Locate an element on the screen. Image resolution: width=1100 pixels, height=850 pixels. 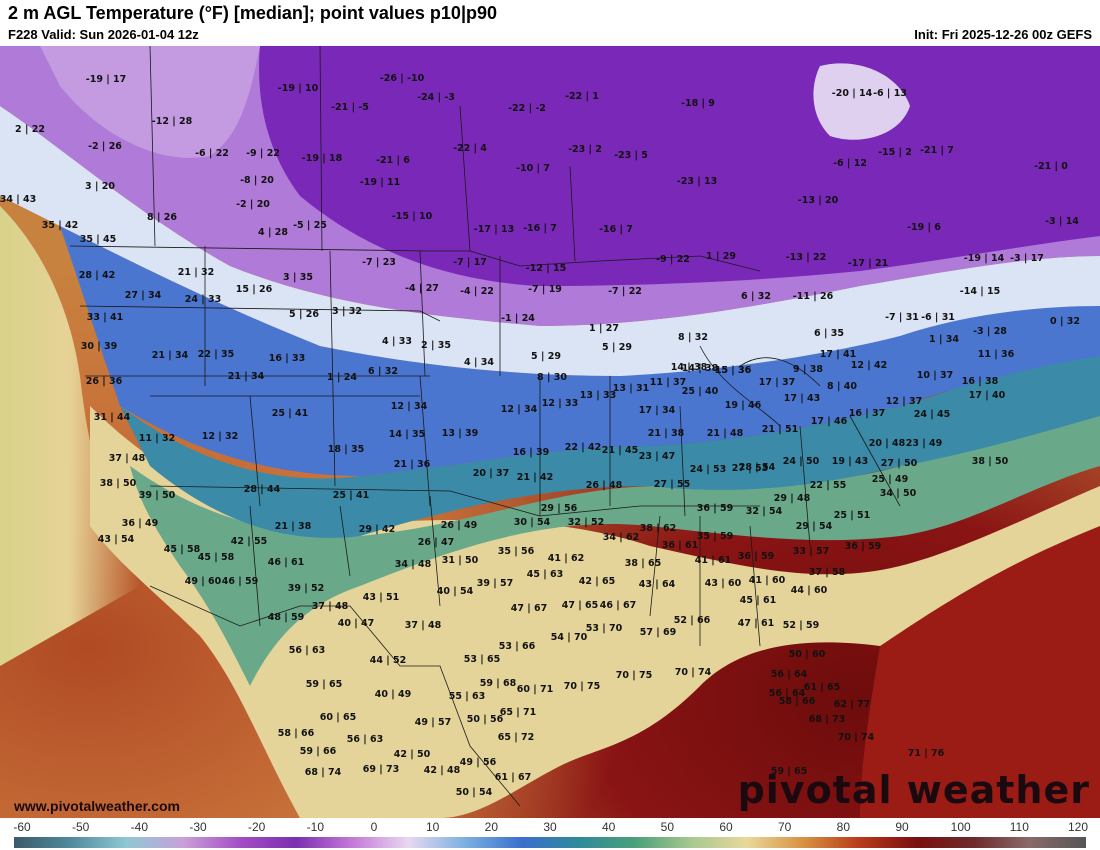
point-value-label: -7 | 31 is located at coordinates (902, 317).